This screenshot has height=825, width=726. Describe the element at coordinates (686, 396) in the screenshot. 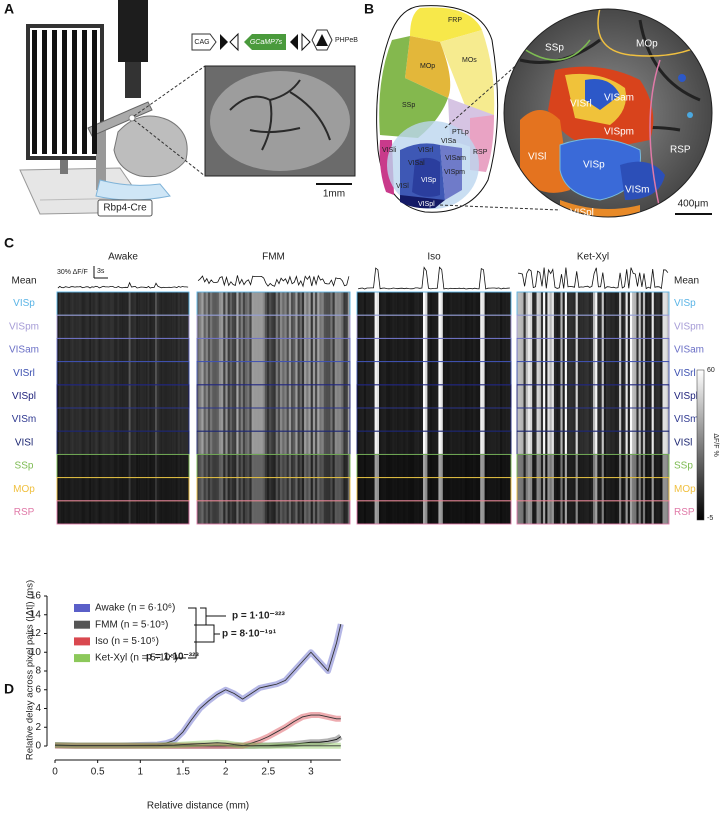

I see `row-label: VISpl` at that location.